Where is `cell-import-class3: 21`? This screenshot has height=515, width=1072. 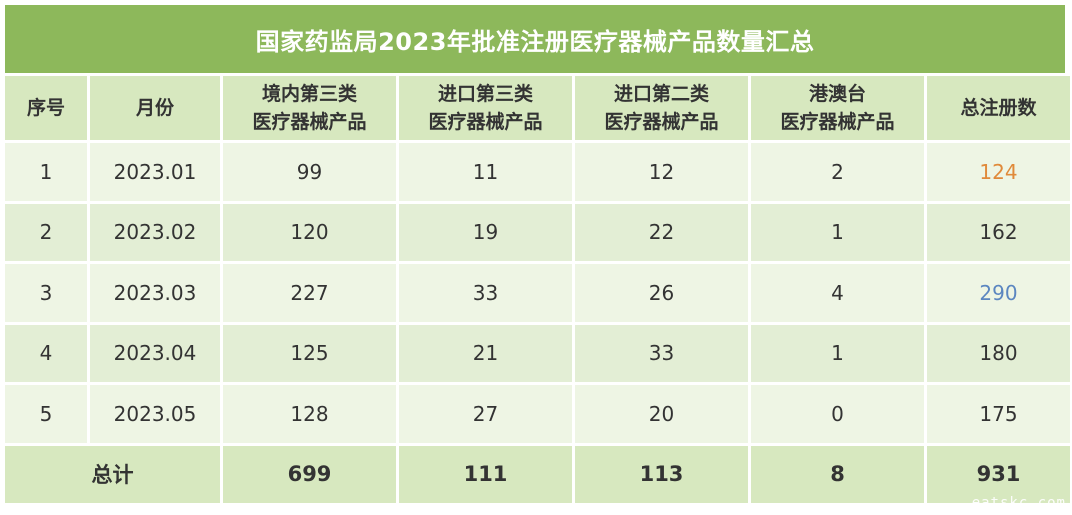
cell-import-class3: 21 is located at coordinates (485, 353).